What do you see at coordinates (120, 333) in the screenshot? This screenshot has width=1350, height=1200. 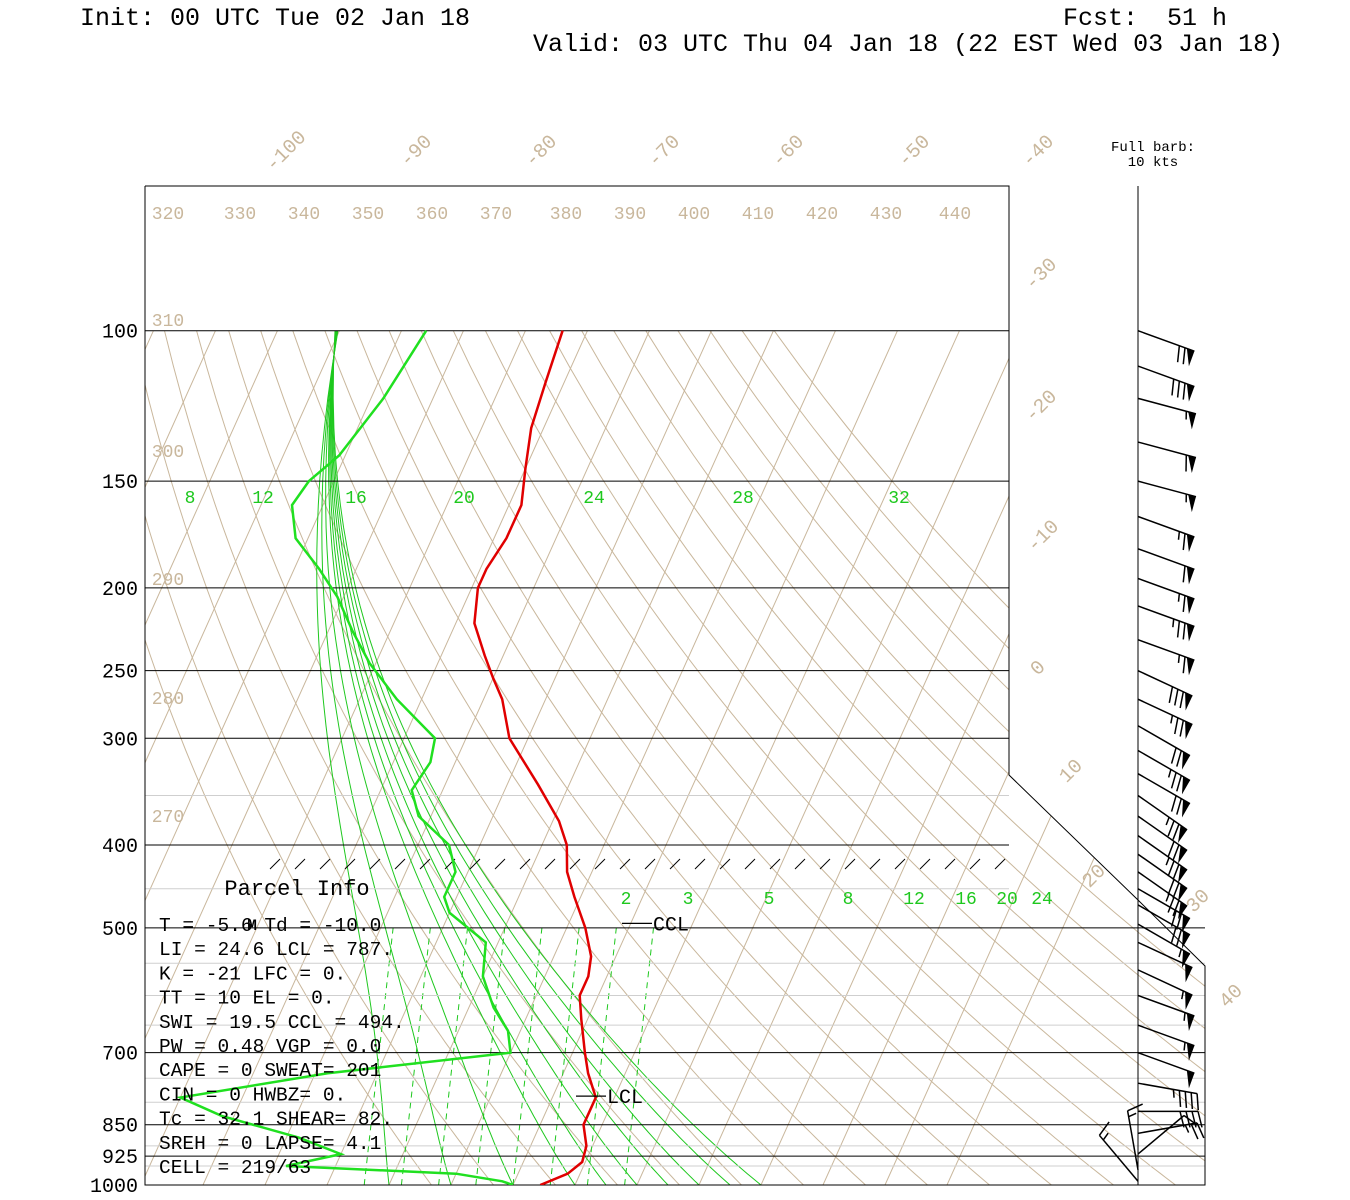 I see `pressure-label: 100` at bounding box center [120, 333].